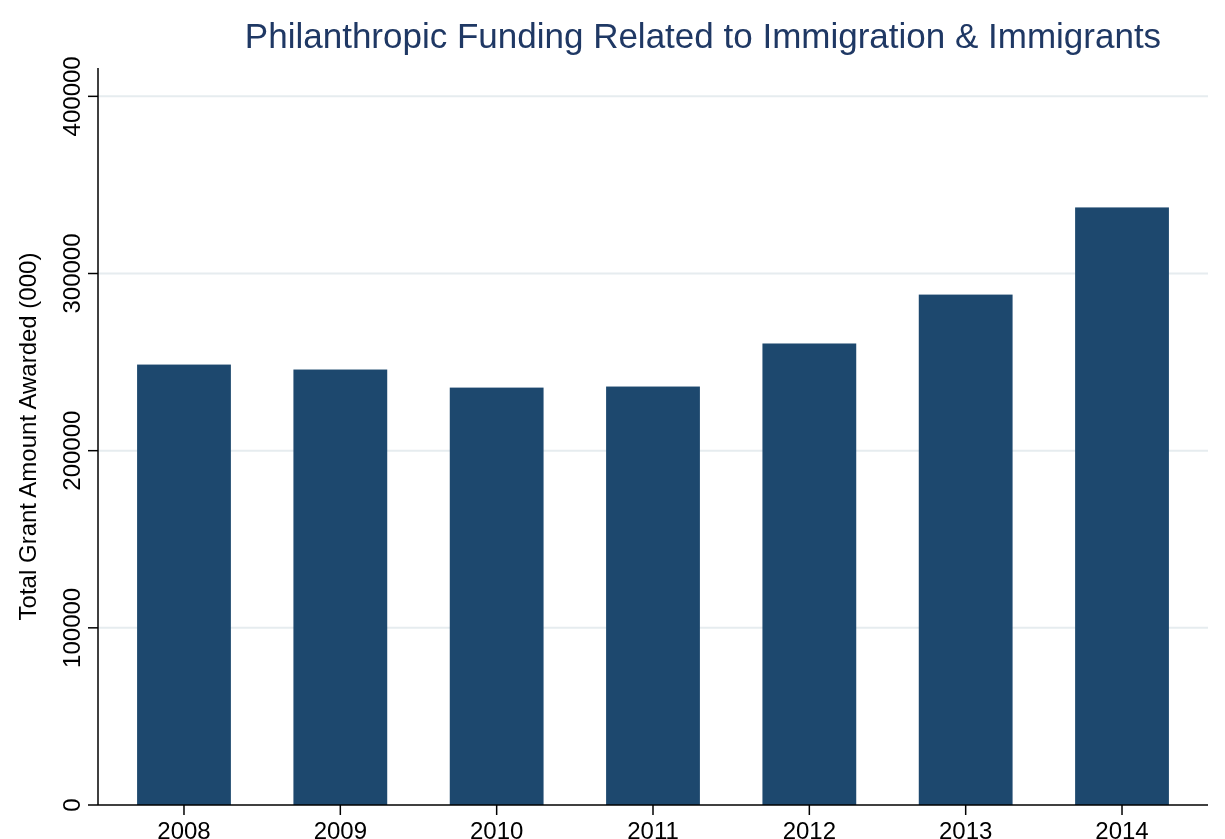 The height and width of the screenshot is (839, 1225). What do you see at coordinates (1122, 828) in the screenshot?
I see `x-tick-label: 2014` at bounding box center [1122, 828].